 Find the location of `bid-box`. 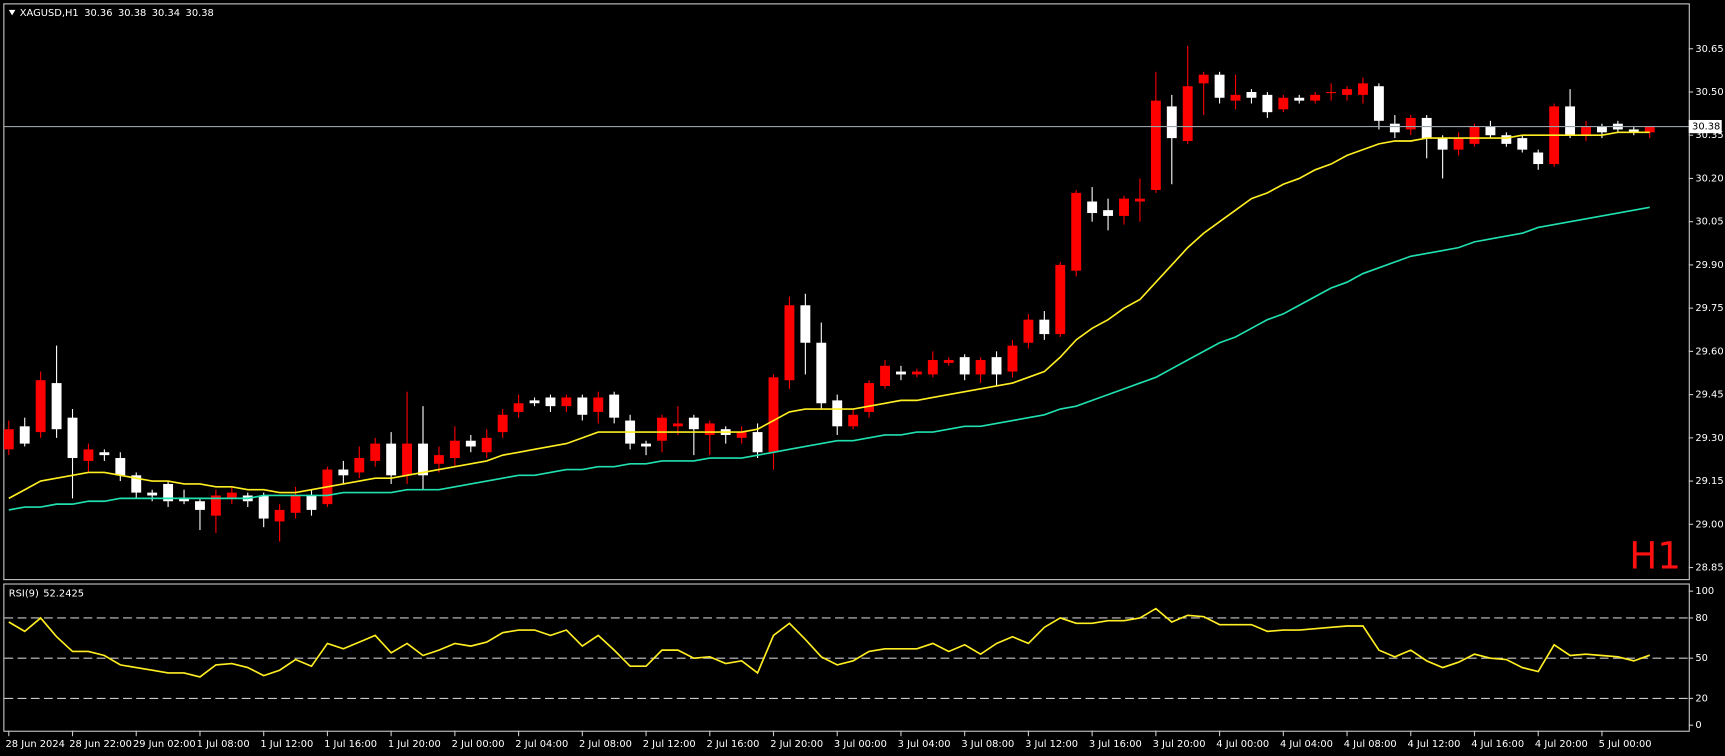

bid-box is located at coordinates (1705, 126).